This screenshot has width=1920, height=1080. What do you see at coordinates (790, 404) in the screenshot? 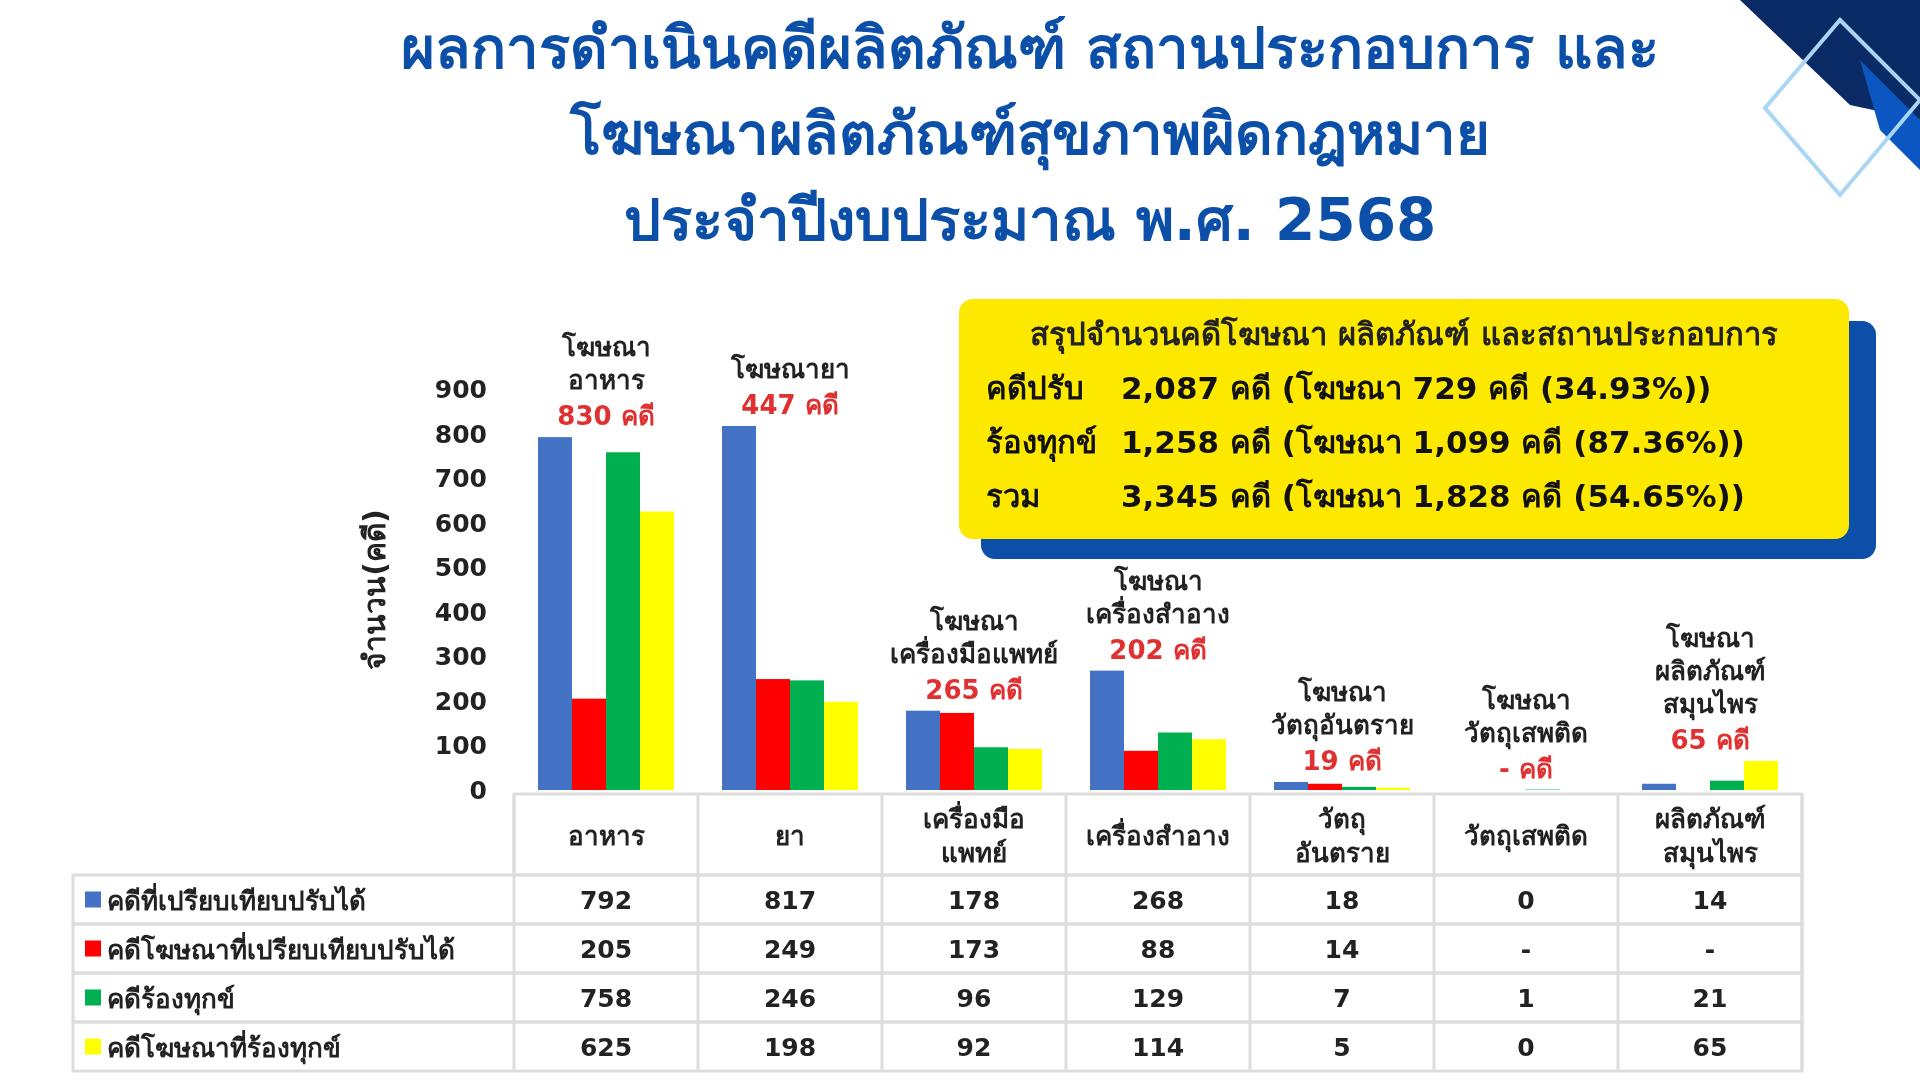
I see `annotation: 447 คดี` at bounding box center [790, 404].